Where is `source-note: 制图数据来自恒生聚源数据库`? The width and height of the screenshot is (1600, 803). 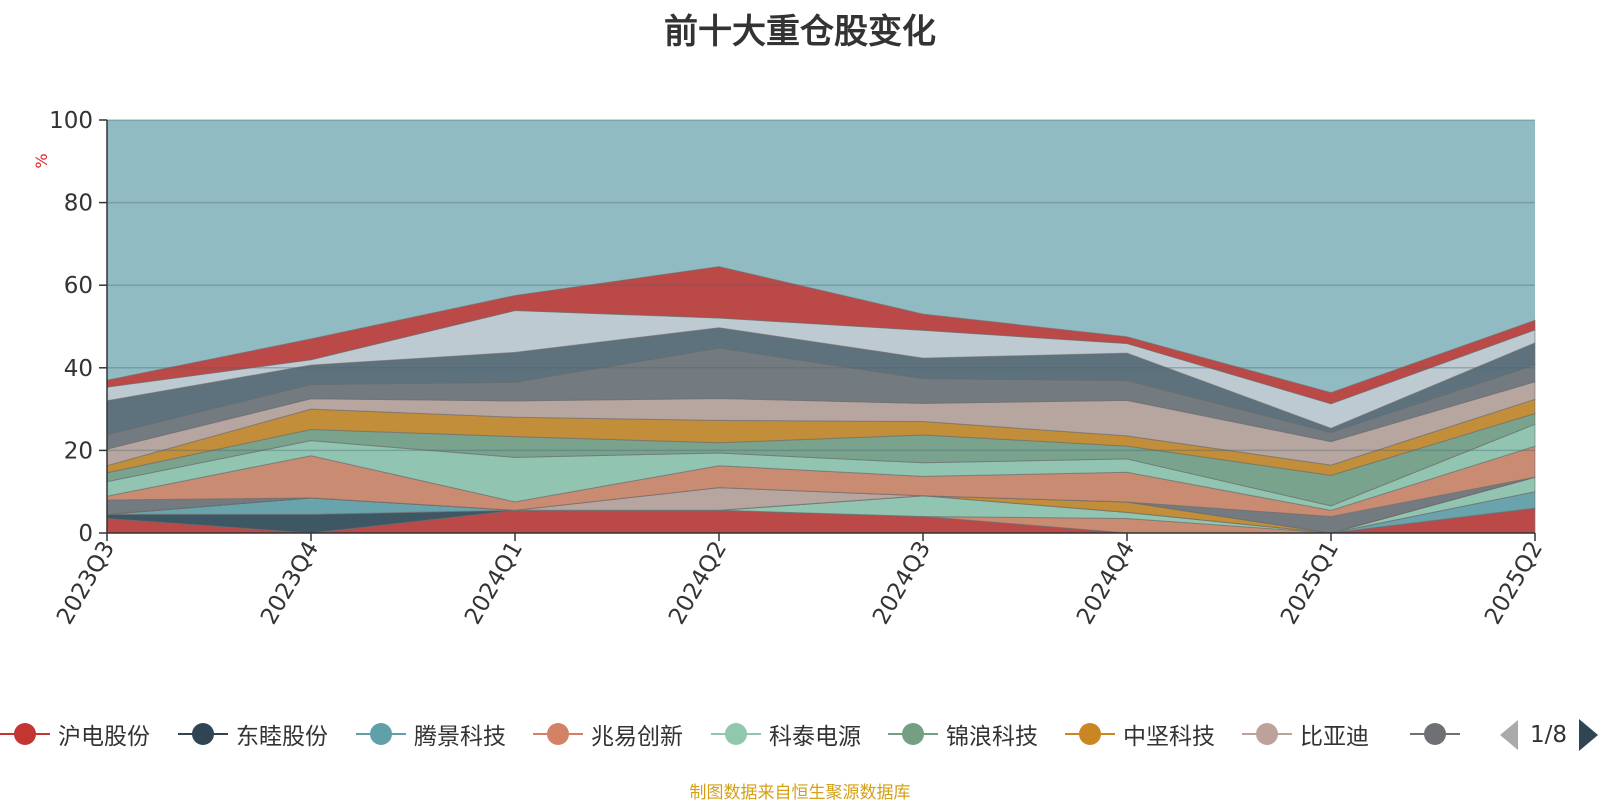 source-note: 制图数据来自恒生聚源数据库 is located at coordinates (800, 793).